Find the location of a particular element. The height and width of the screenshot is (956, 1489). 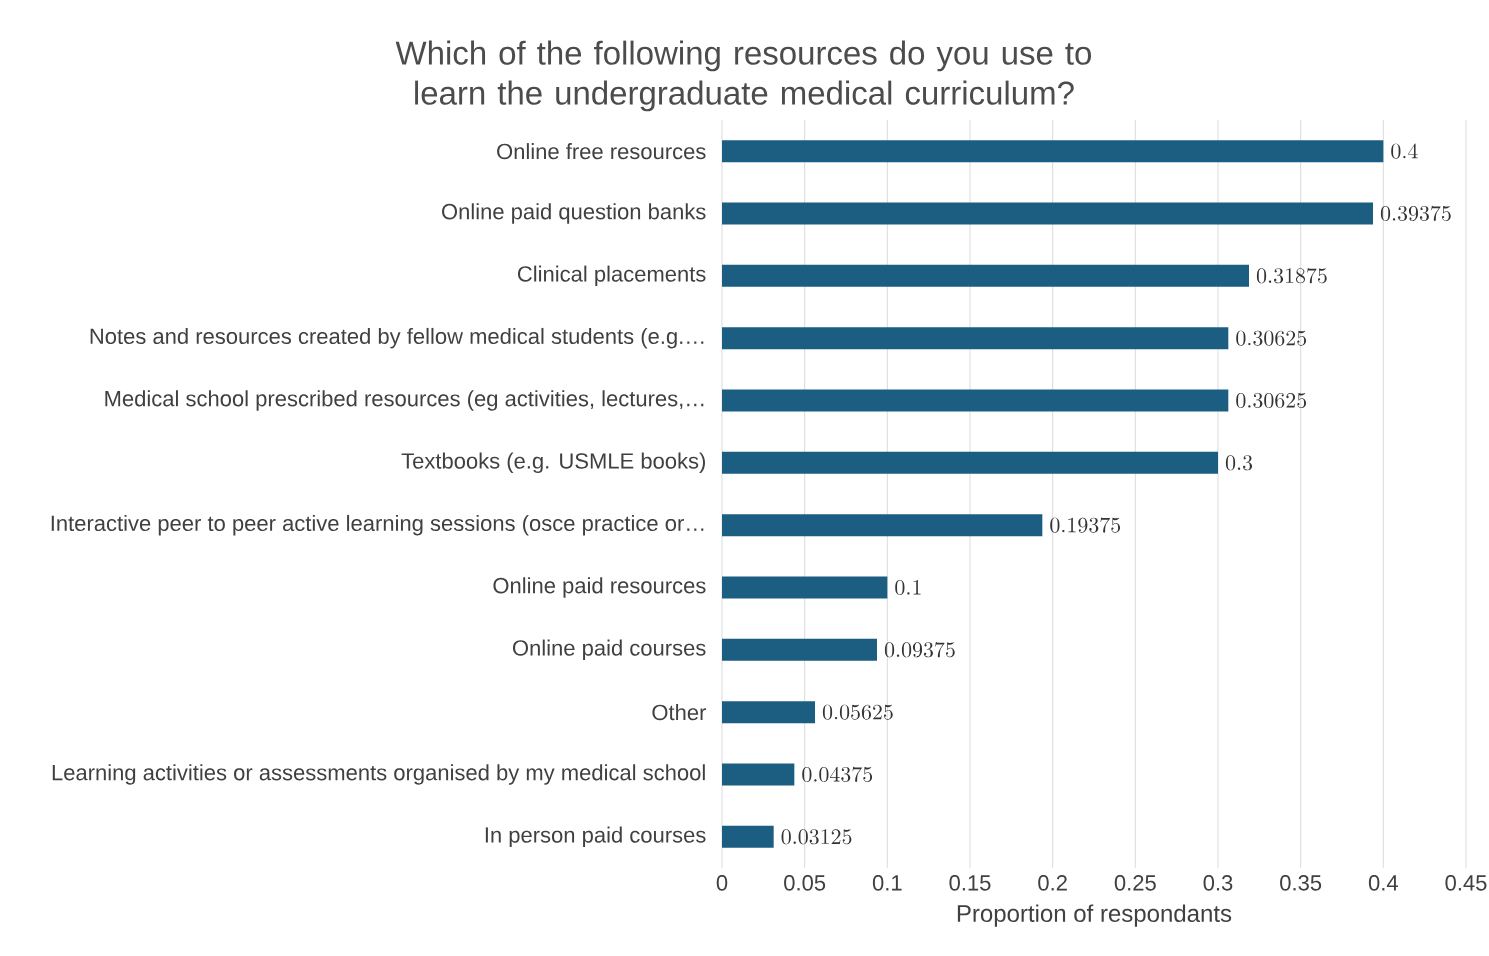

data-label: 0.05625 is located at coordinates (857, 712).